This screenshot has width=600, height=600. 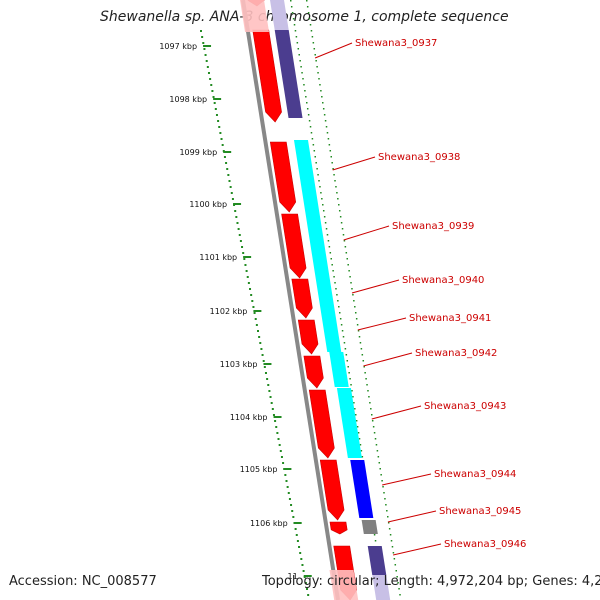 I want to click on ruler-tick-label: 1097 kbp, so click(x=178, y=46).